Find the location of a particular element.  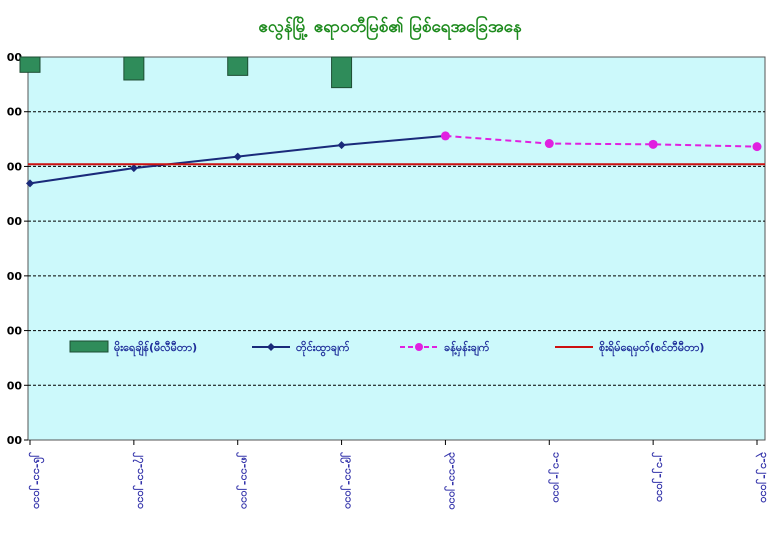

x-tick-label: ၃-၁၂-၂၀၁၀ is located at coordinates (763, 477).